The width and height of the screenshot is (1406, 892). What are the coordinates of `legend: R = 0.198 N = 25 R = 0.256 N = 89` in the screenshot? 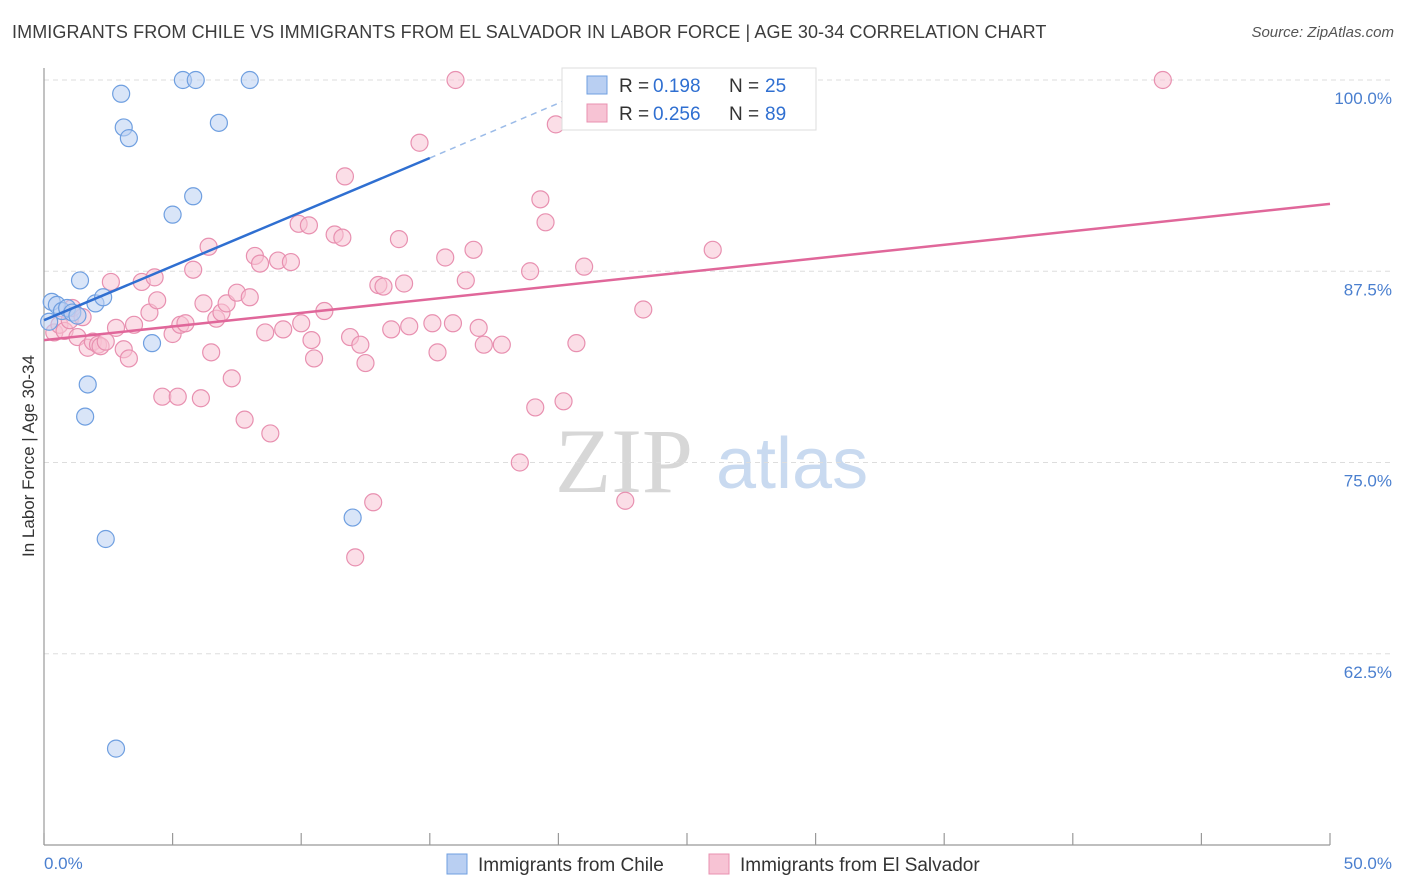 It's located at (689, 99).